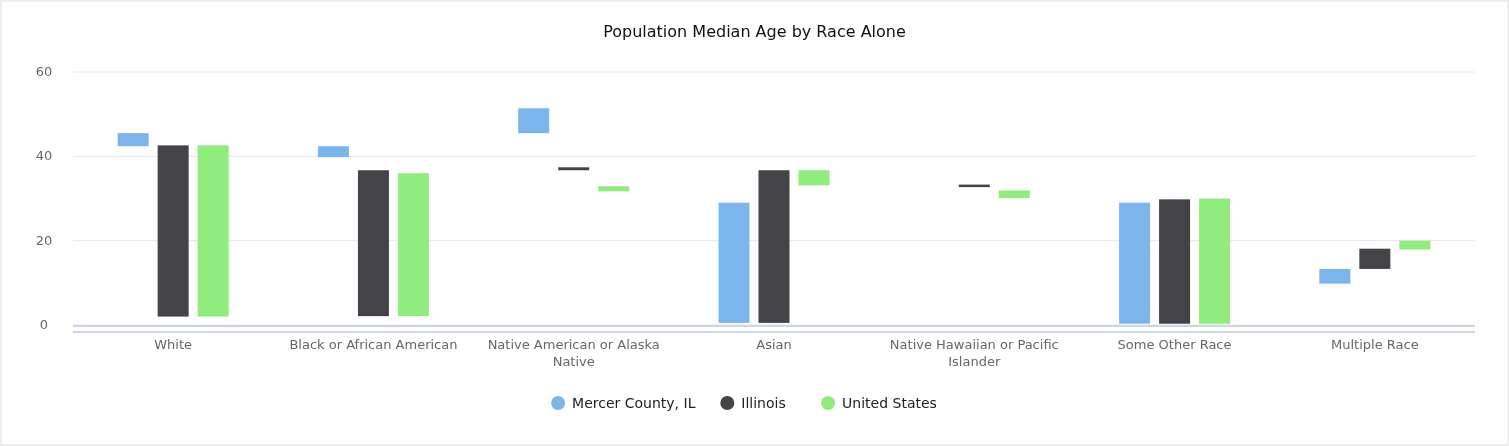 The height and width of the screenshot is (446, 1509). I want to click on legend-label: Mercer County, IL, so click(634, 403).